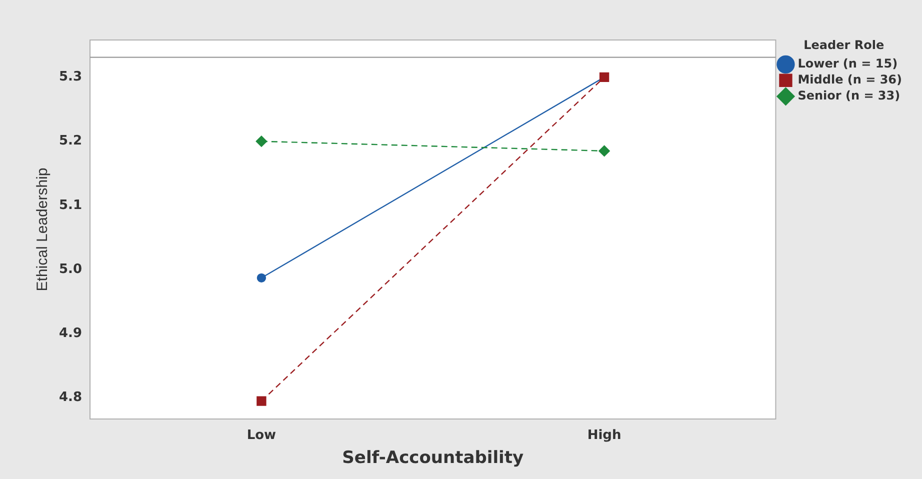 This screenshot has width=922, height=479. What do you see at coordinates (70, 141) in the screenshot?
I see `y-tick-label: 5.2` at bounding box center [70, 141].